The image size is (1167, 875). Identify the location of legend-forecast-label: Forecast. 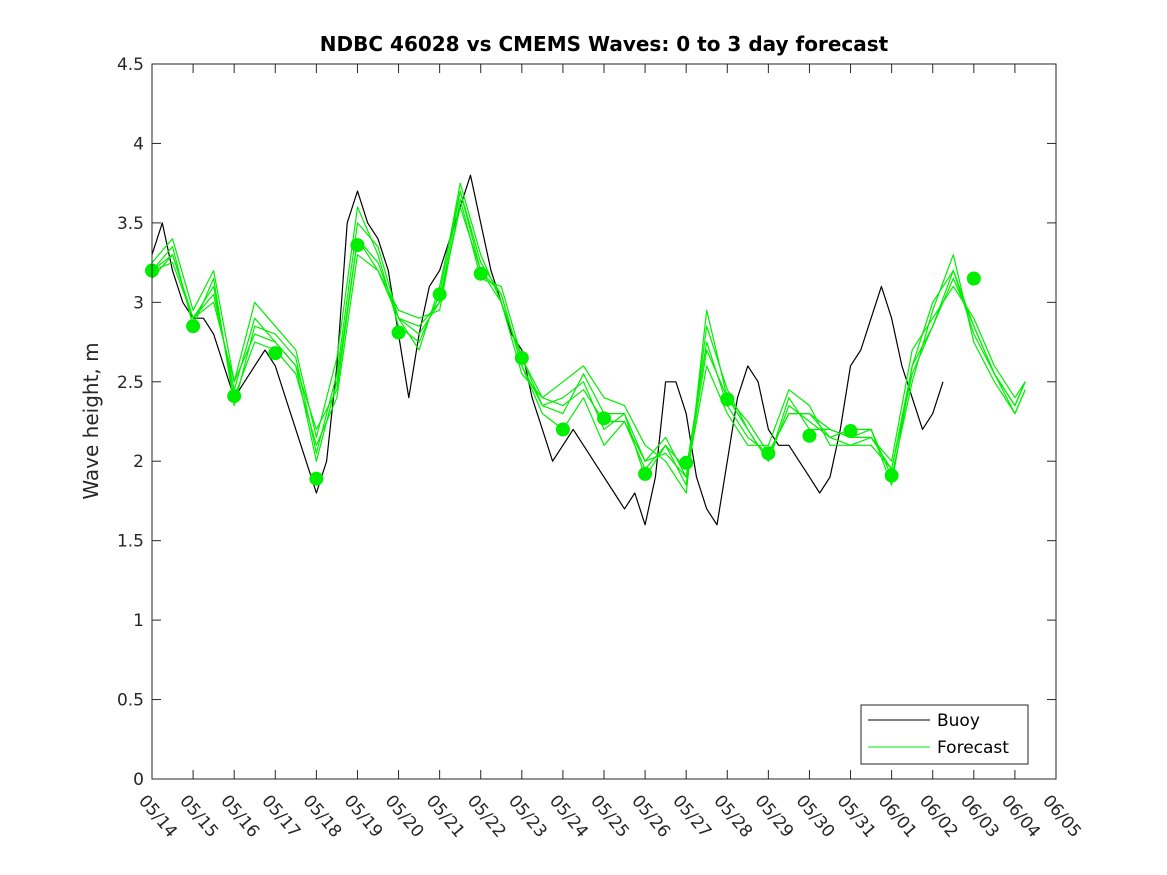
(973, 748).